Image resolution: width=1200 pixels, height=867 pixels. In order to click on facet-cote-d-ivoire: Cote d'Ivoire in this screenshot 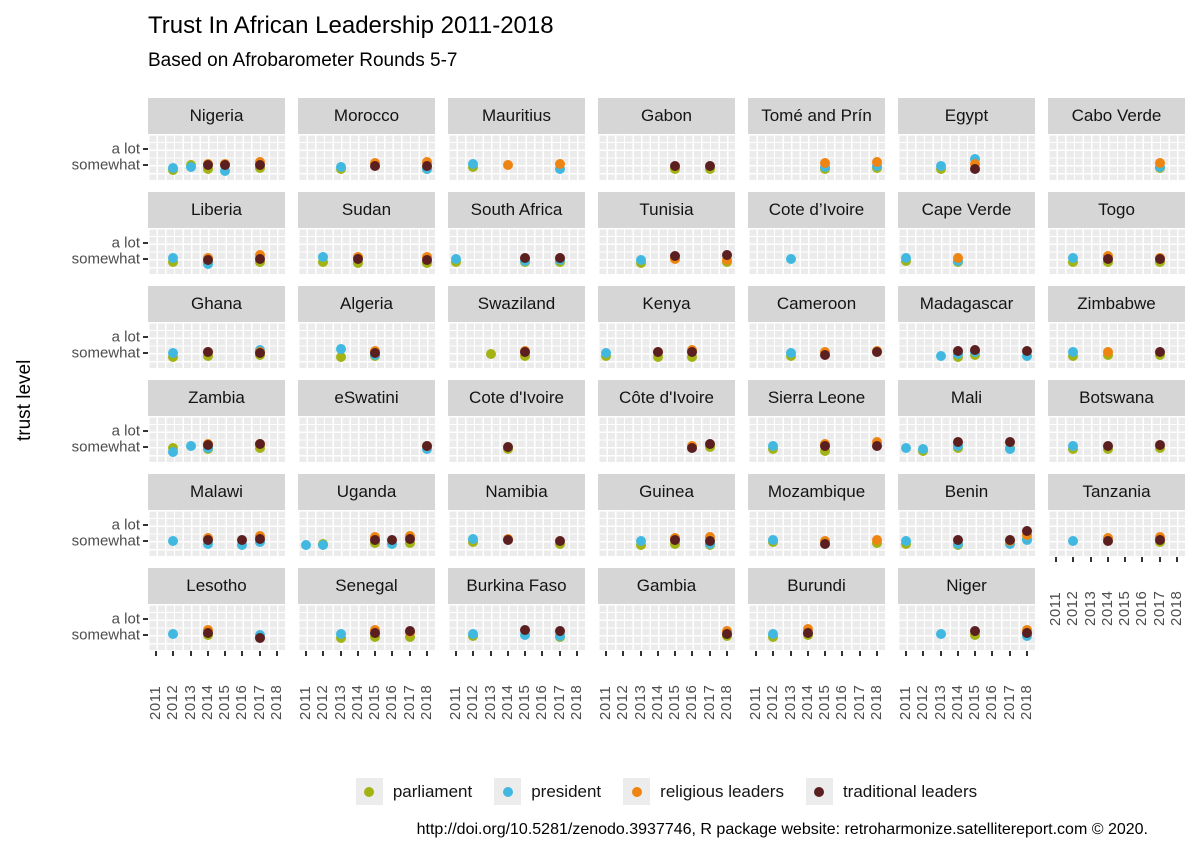, I will do `click(516, 421)`.